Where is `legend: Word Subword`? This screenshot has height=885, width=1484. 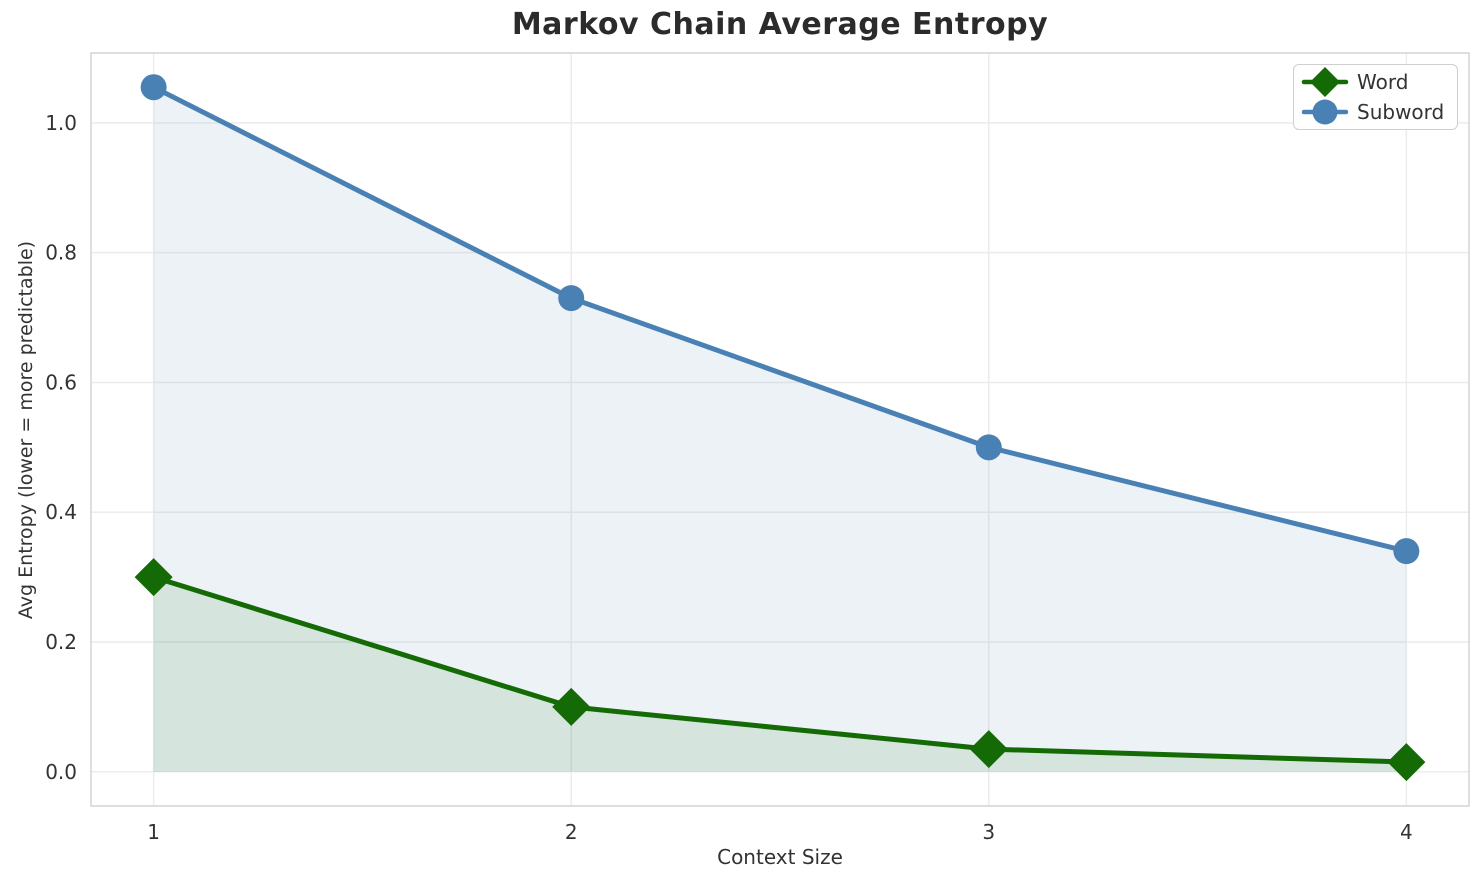 legend: Word Subword is located at coordinates (1375, 97).